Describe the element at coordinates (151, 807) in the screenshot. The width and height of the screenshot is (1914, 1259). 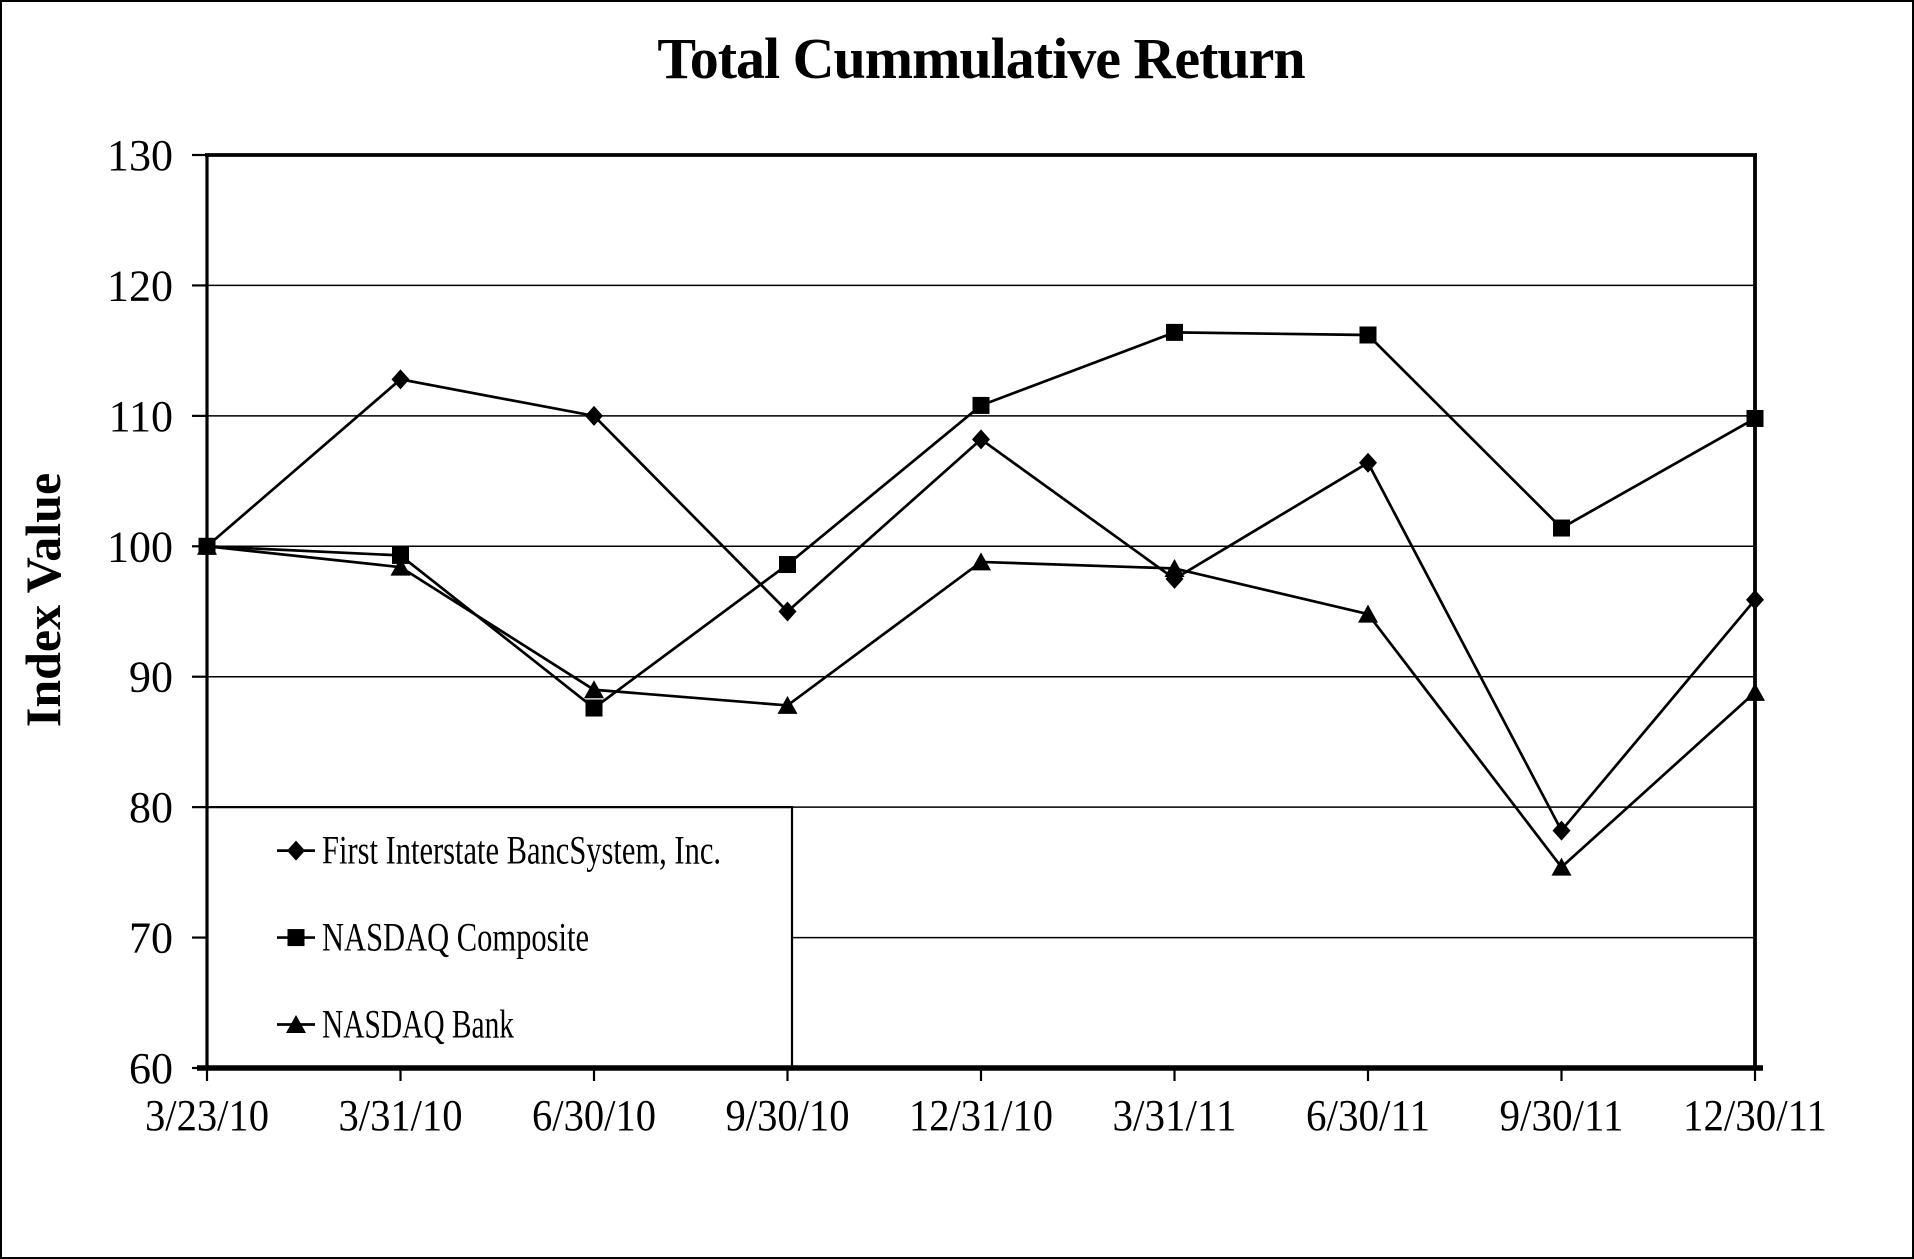
I see `y-tick-label-80: 80` at that location.